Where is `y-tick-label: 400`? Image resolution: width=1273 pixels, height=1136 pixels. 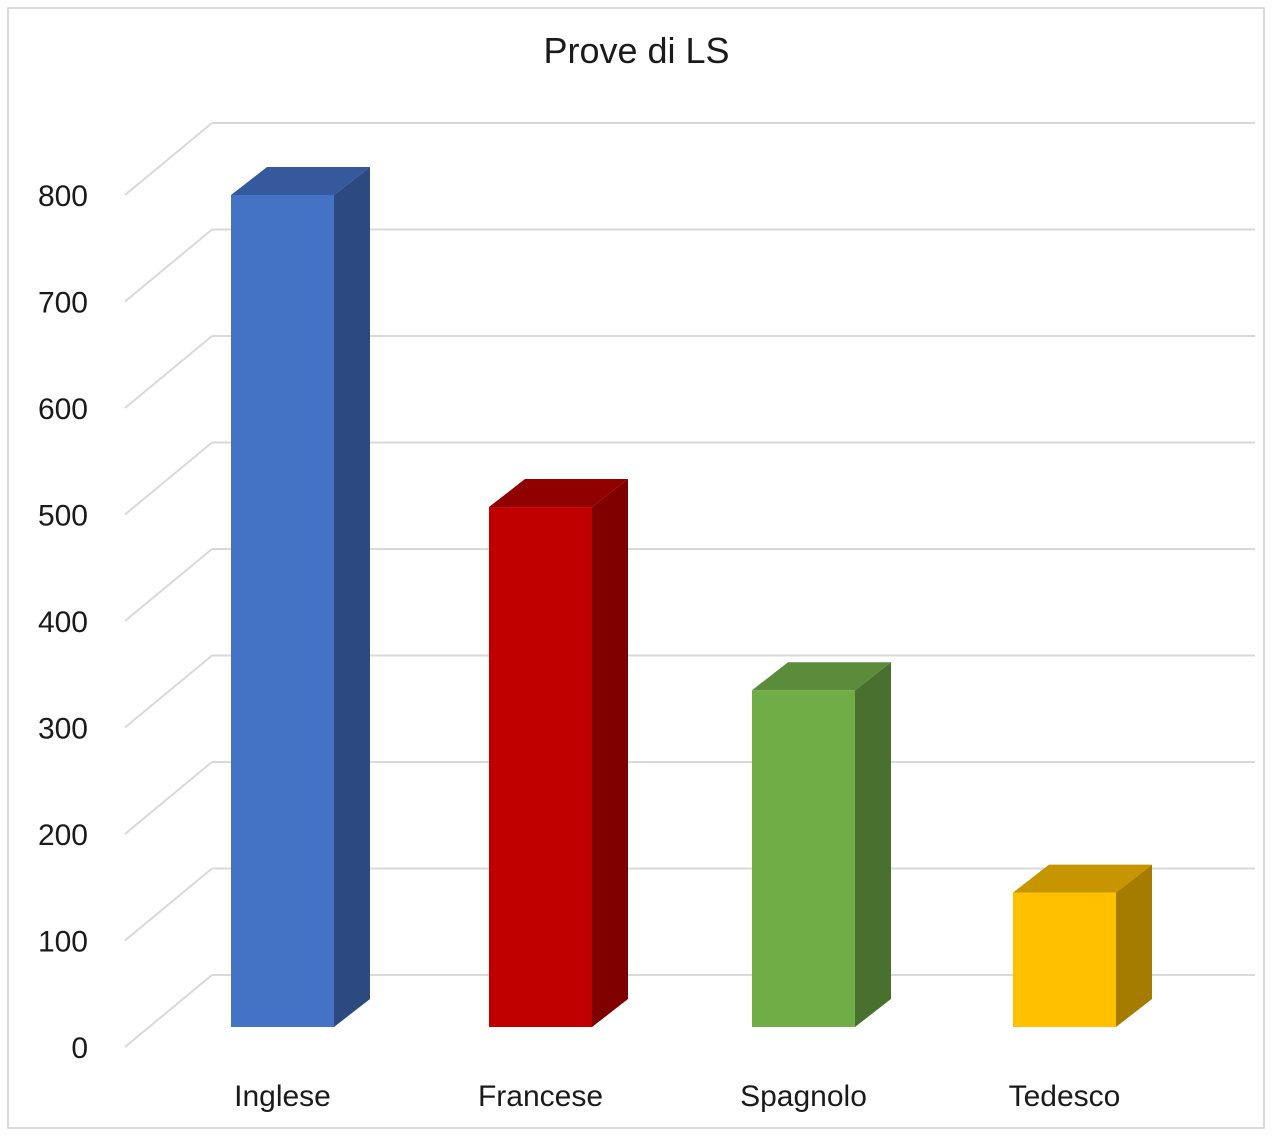
y-tick-label: 400 is located at coordinates (63, 622).